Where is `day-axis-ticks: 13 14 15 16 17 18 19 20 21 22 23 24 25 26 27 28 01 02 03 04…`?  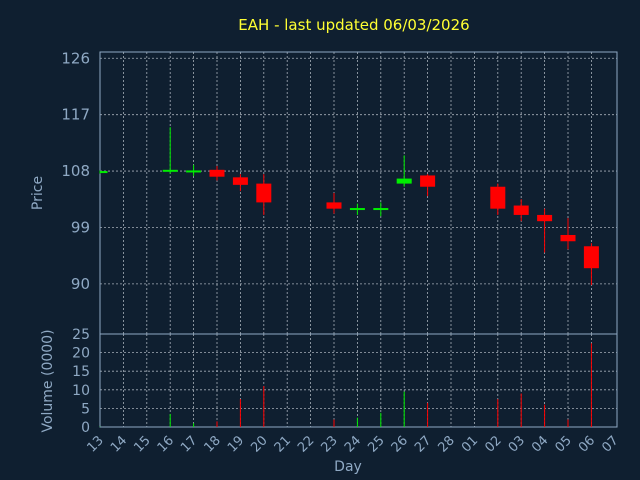
day-axis-ticks: 13 14 15 16 17 18 19 20 21 22 23 24 25 26 27 28 01 02 03 04… is located at coordinates (353, 444).